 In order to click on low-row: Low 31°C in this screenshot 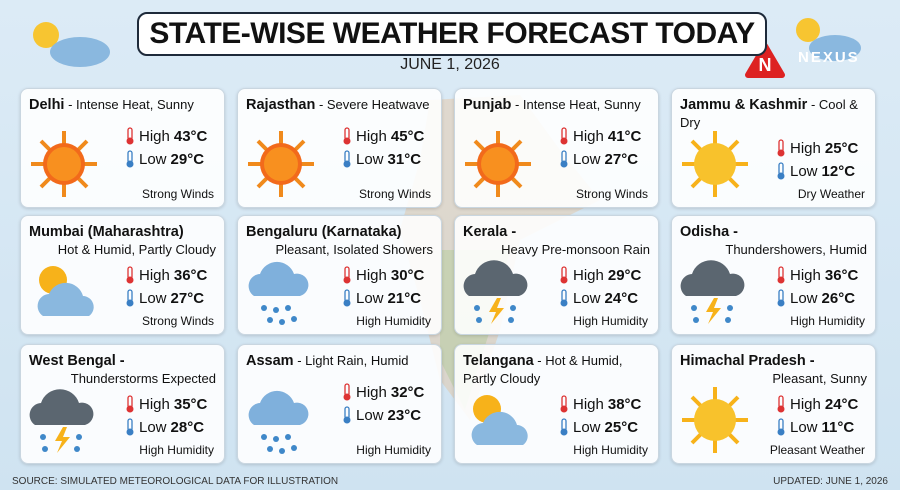, I will do `click(381, 159)`.